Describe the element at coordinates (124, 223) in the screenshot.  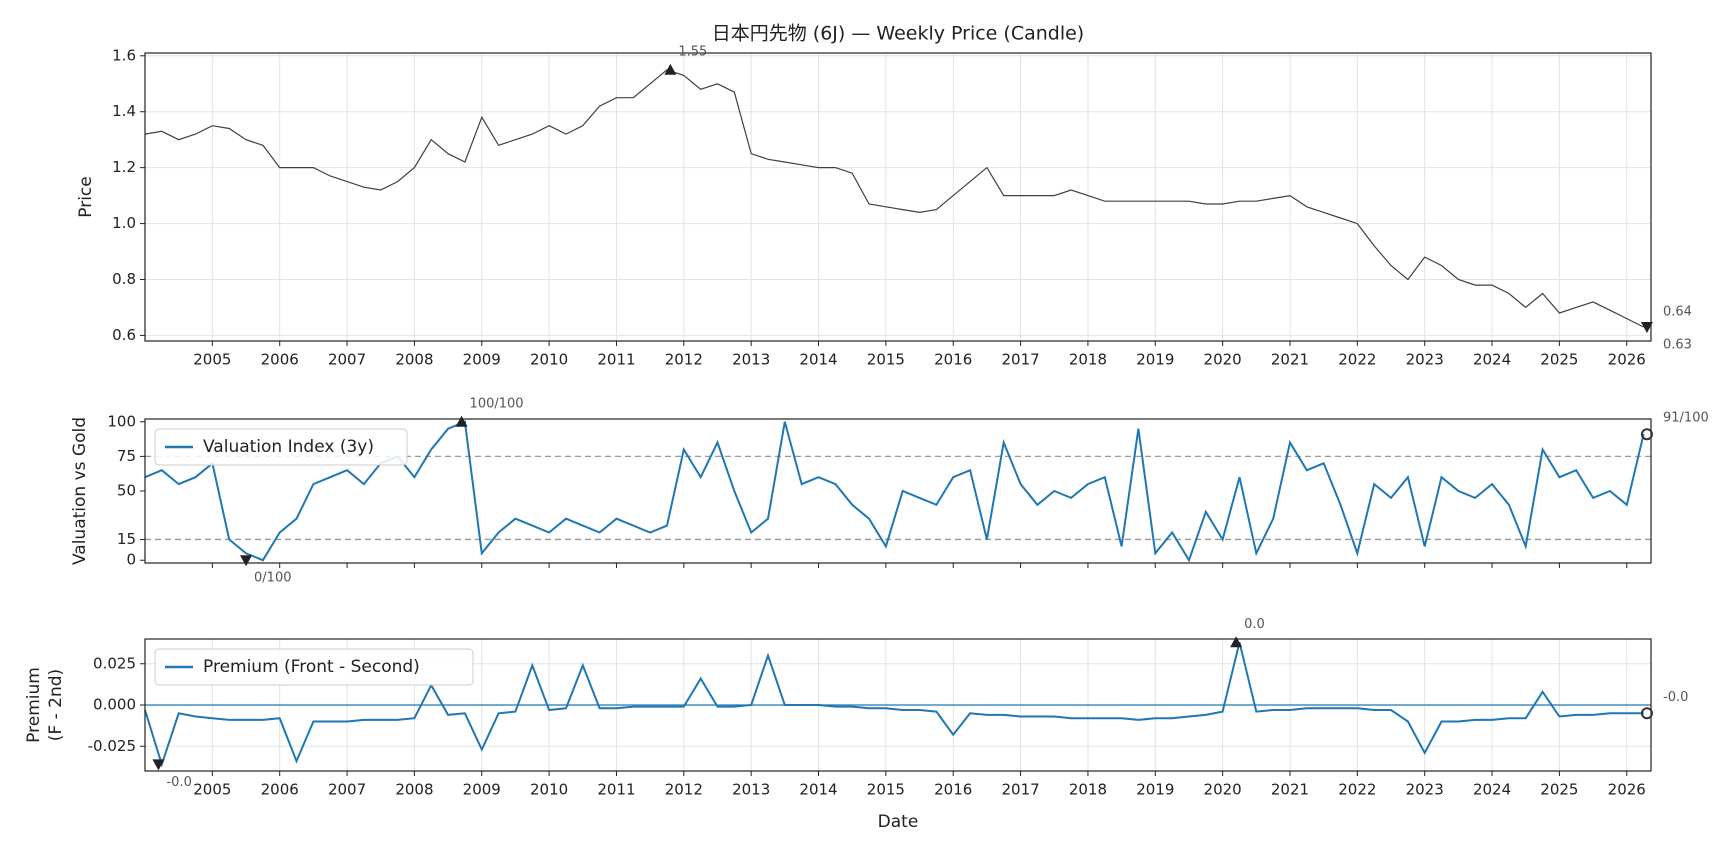
I see `y-tick-label: 1.0` at that location.